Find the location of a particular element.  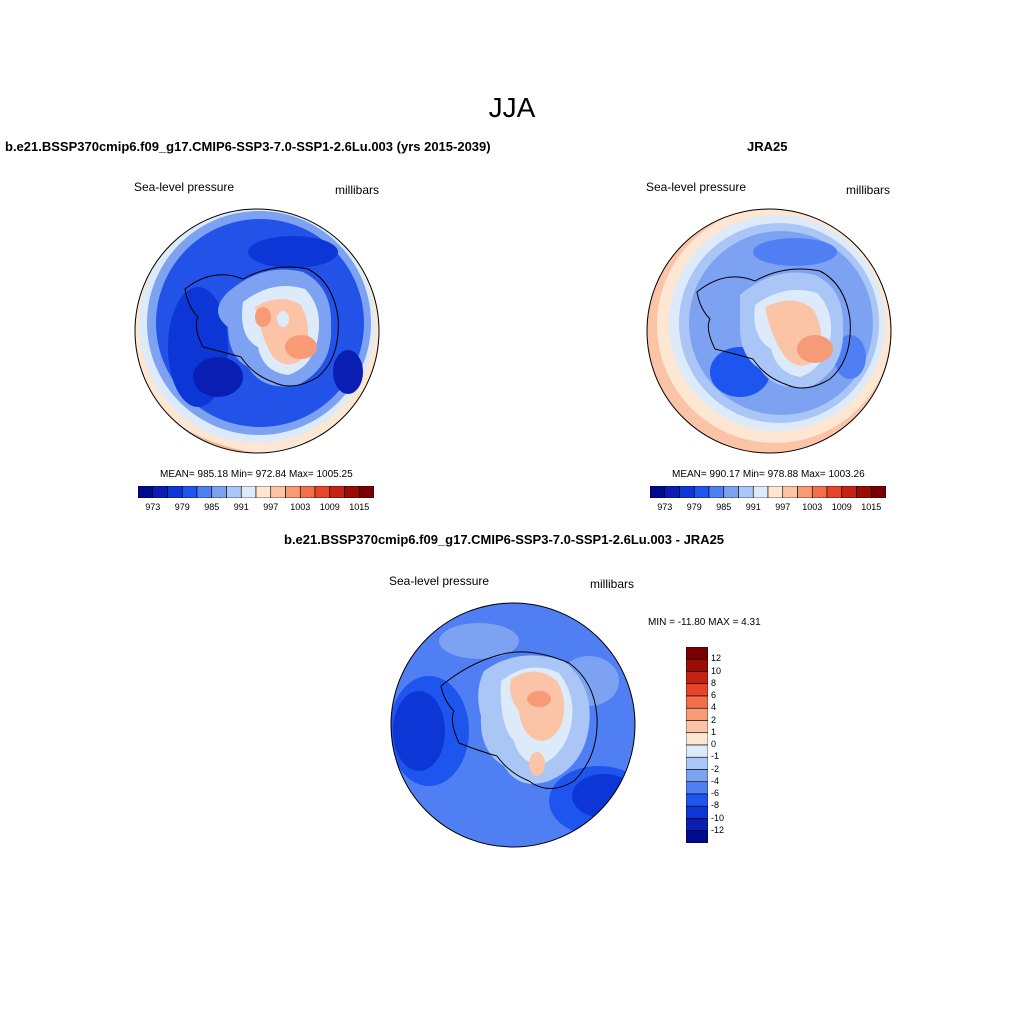

colorbar-tick-label: 979 is located at coordinates (694, 507).